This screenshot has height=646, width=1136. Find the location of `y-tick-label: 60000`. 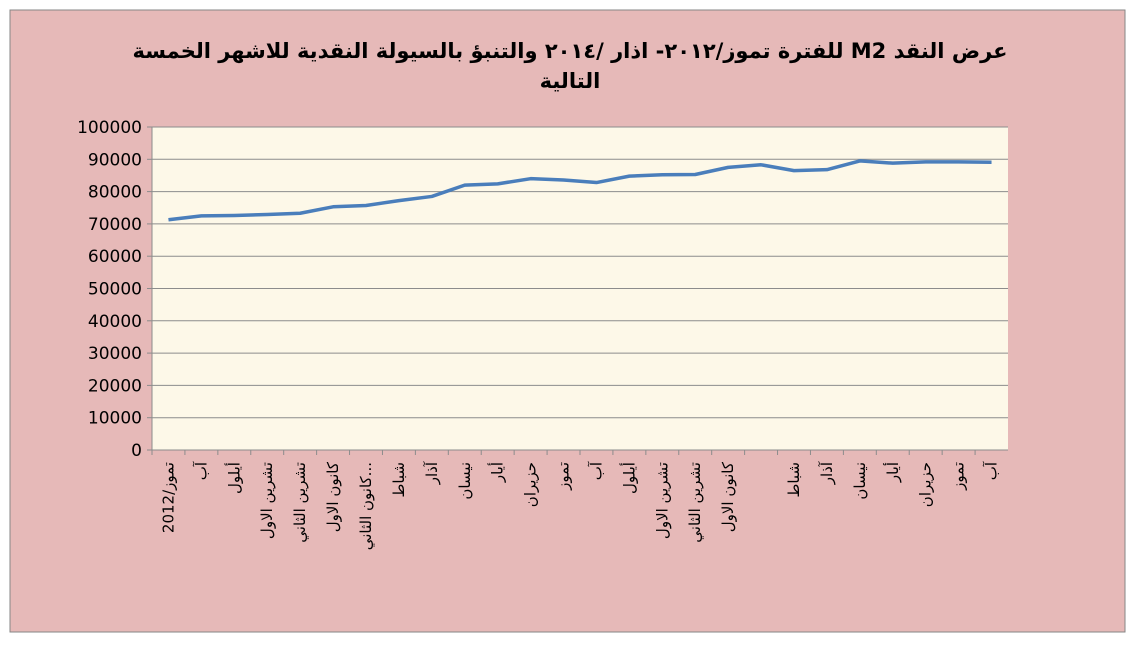

y-tick-label: 60000 is located at coordinates (115, 257).